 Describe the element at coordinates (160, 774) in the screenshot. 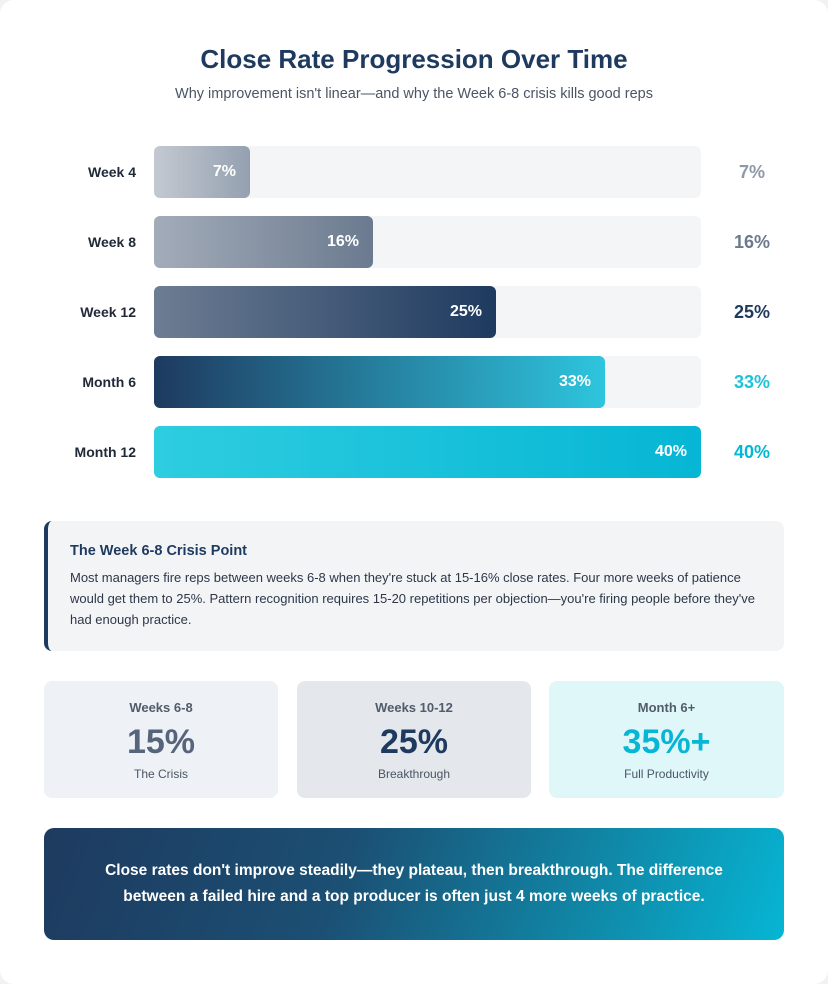

I see `stat-caption: The Crisis` at that location.